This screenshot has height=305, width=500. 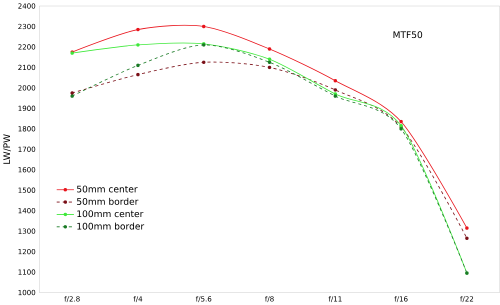 What do you see at coordinates (107, 188) in the screenshot?
I see `legend-label: 50mm center` at bounding box center [107, 188].